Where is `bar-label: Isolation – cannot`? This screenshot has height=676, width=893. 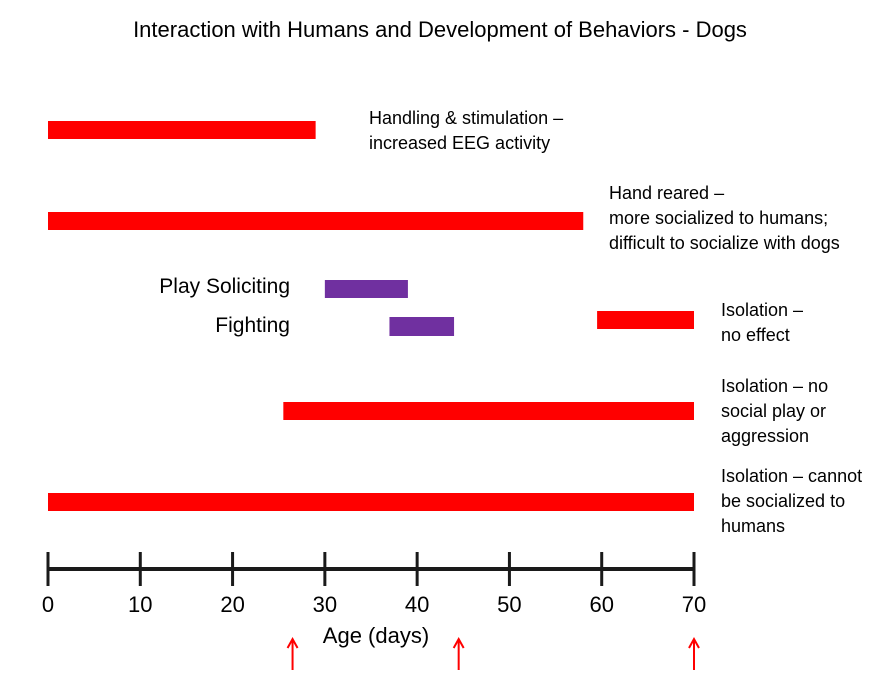 bar-label: Isolation – cannot is located at coordinates (791, 476).